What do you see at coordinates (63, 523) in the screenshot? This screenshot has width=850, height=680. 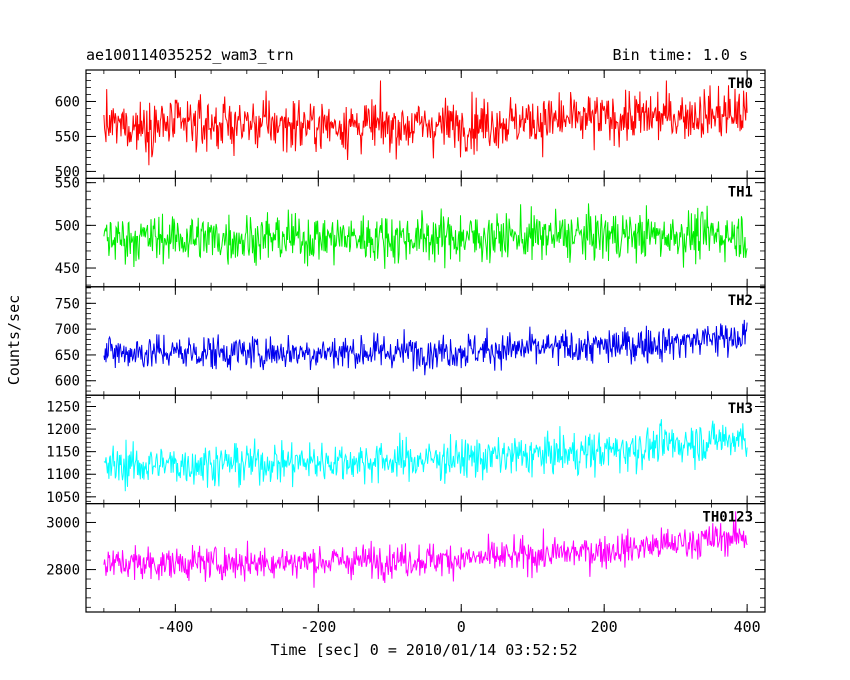 I see `y-tick-label: 3000` at bounding box center [63, 523].